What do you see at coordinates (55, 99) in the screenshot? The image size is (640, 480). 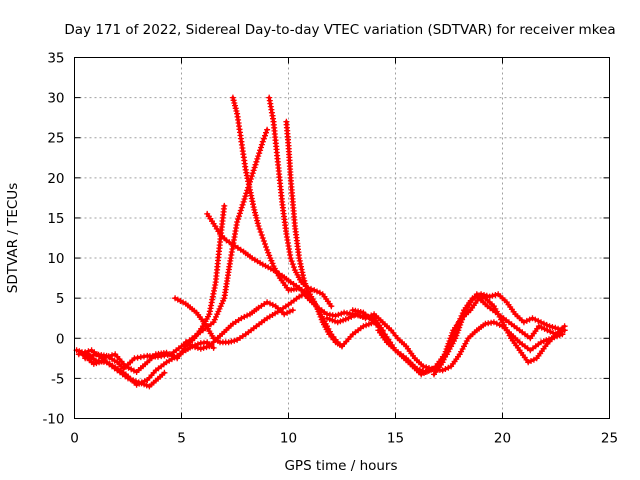 I see `y-tick-label: 30` at bounding box center [55, 99].